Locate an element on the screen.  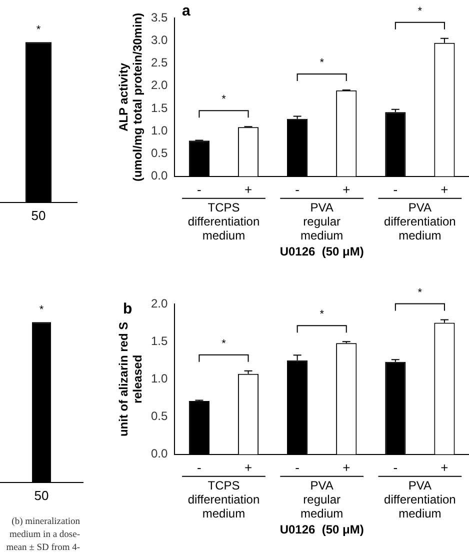
y-tick-label: 3.5 is located at coordinates (159, 17).